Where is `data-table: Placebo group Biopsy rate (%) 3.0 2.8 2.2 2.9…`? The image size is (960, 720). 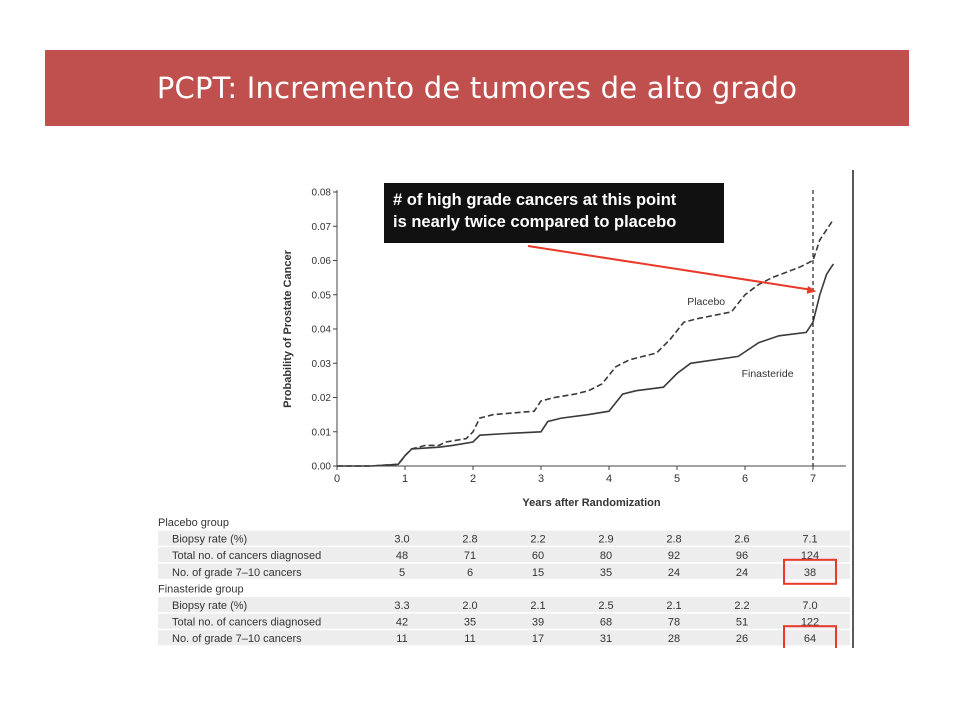 data-table: Placebo group Biopsy rate (%) 3.0 2.8 2.2 2.9… is located at coordinates (504, 582).